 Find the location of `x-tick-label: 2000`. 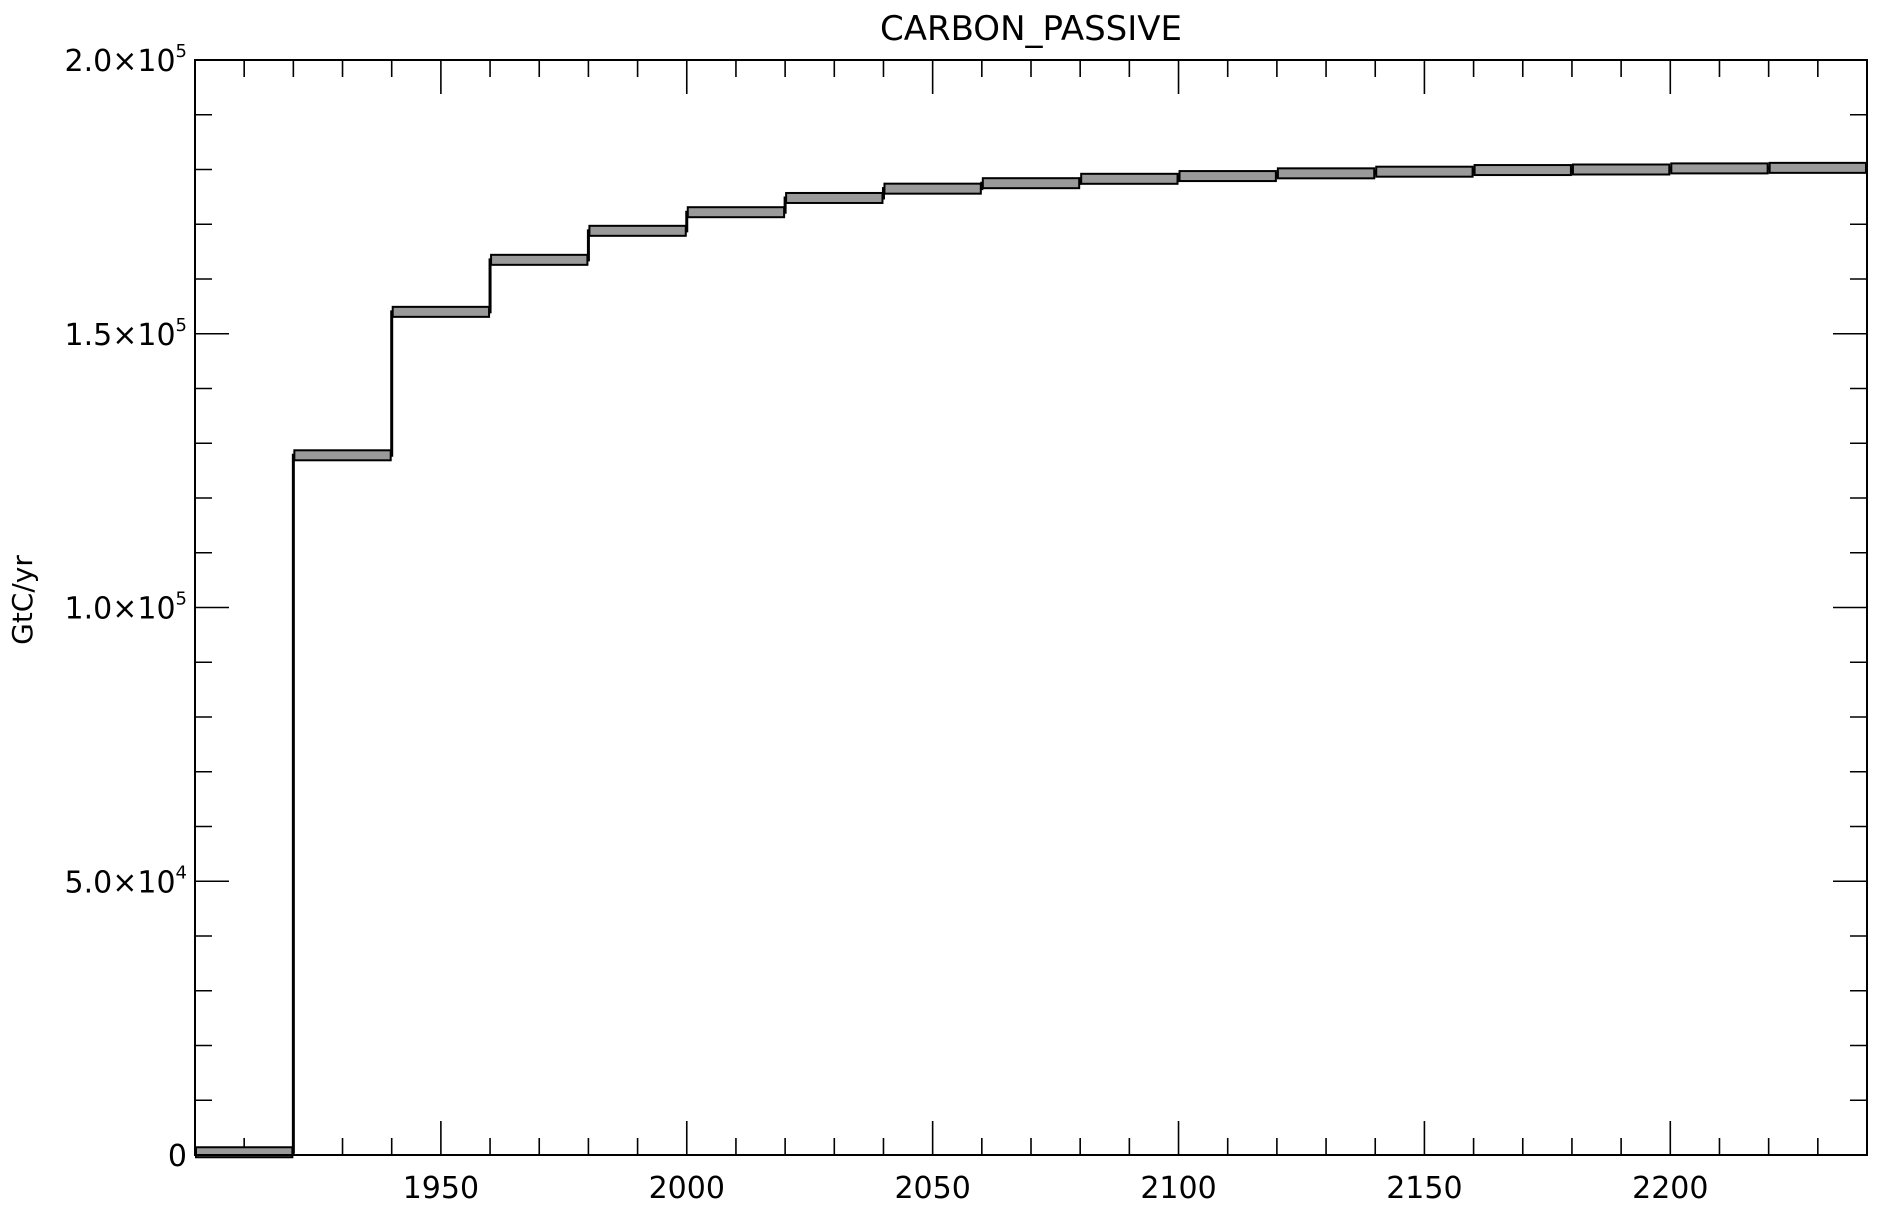

x-tick-label: 2000 is located at coordinates (687, 1188).